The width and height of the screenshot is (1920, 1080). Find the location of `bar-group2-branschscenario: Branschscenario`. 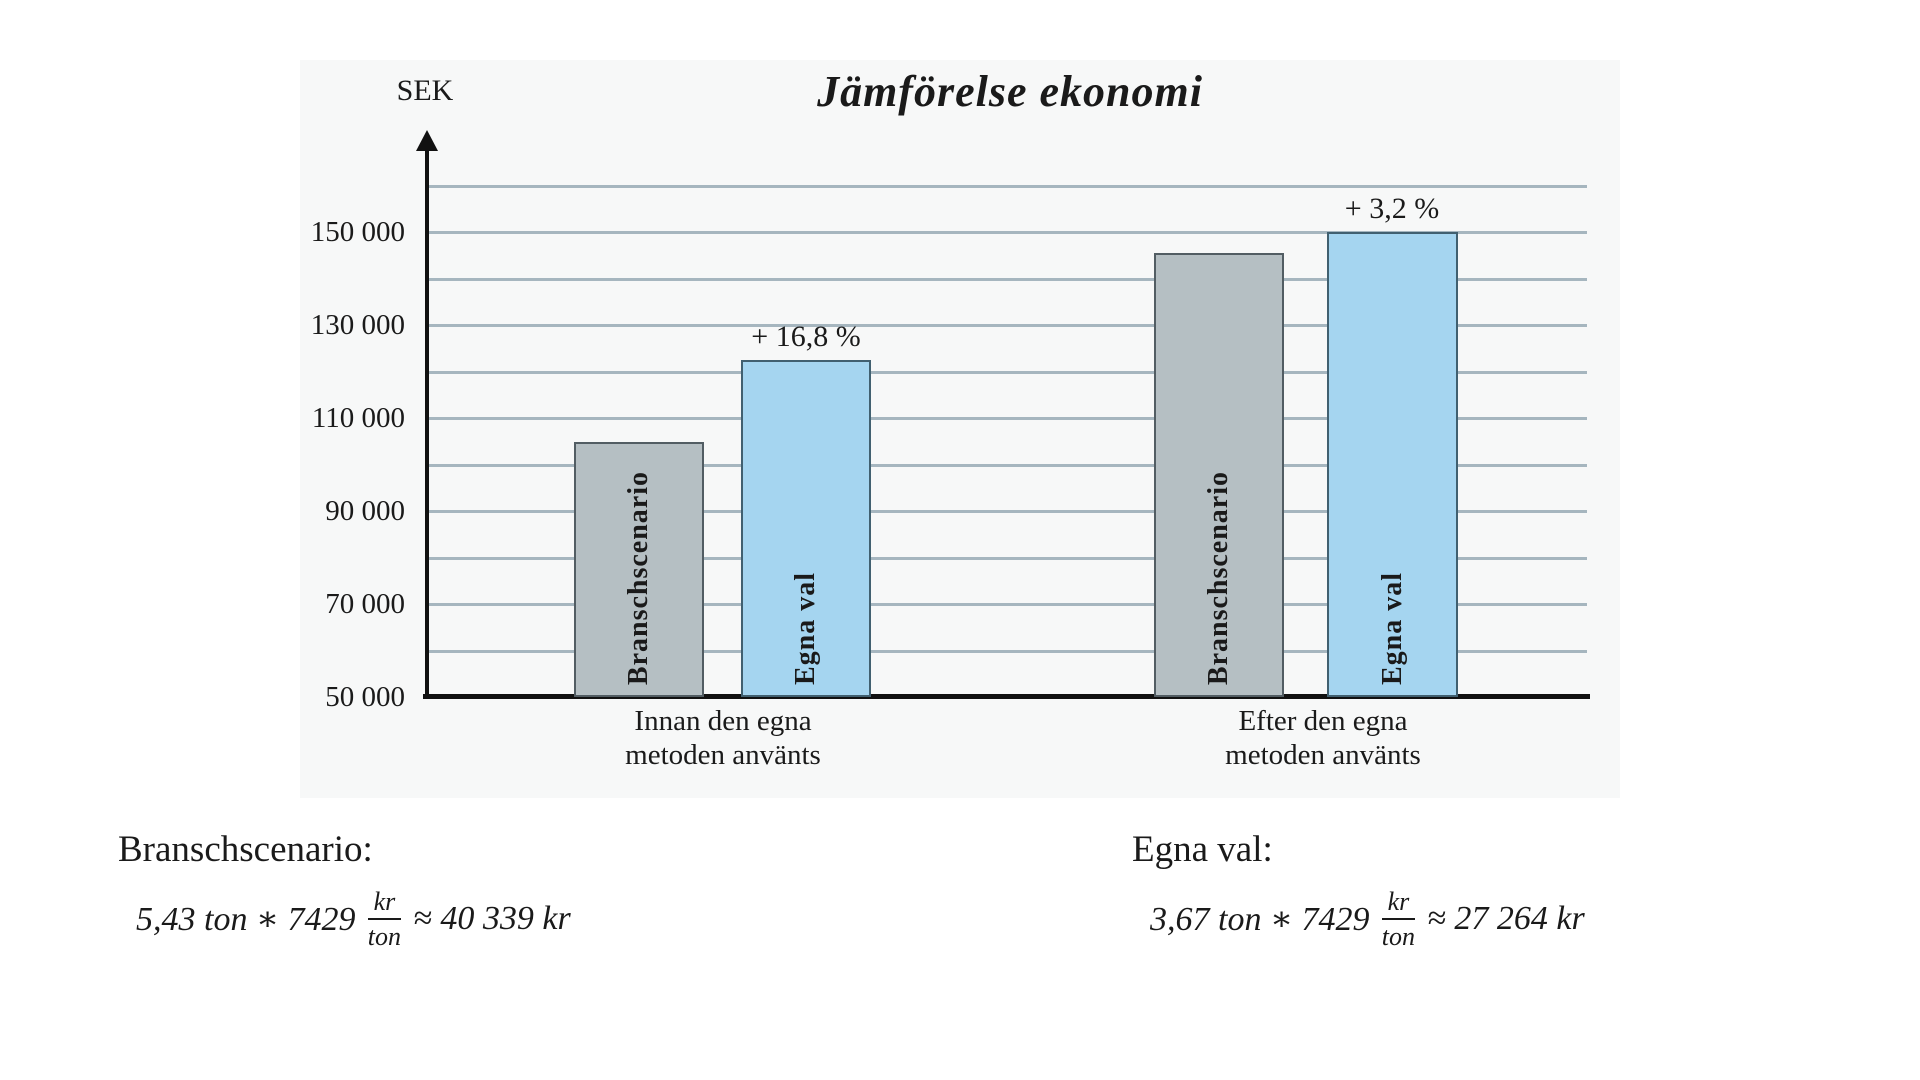

bar-group2-branschscenario: Branschscenario is located at coordinates (1219, 475).